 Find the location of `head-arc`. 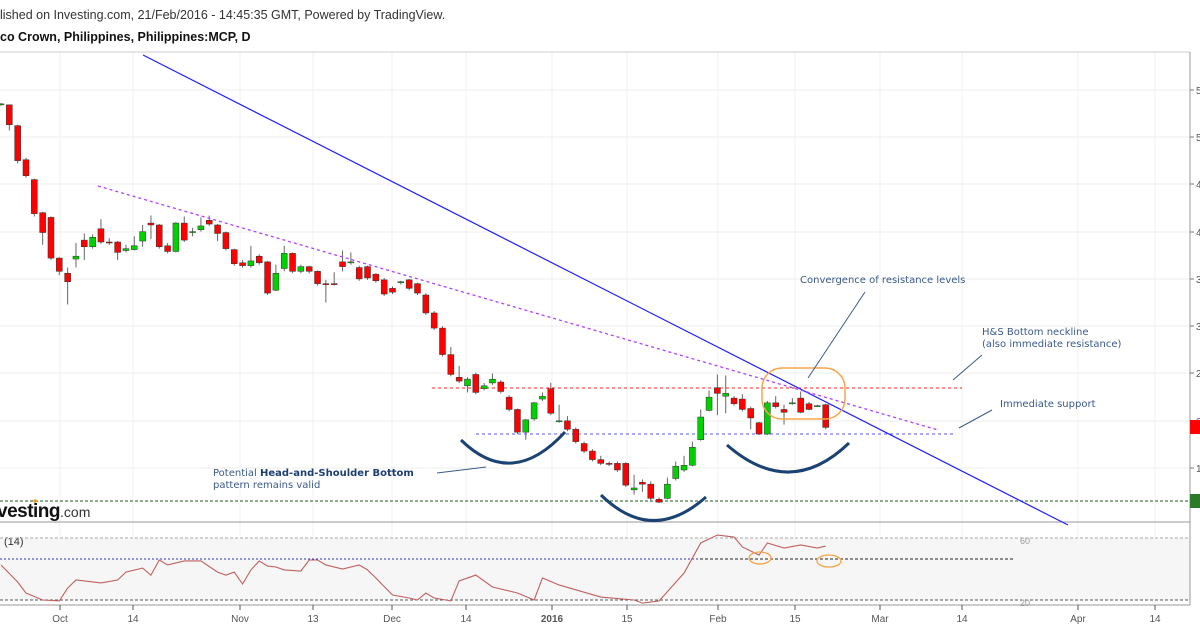

head-arc is located at coordinates (653, 507).